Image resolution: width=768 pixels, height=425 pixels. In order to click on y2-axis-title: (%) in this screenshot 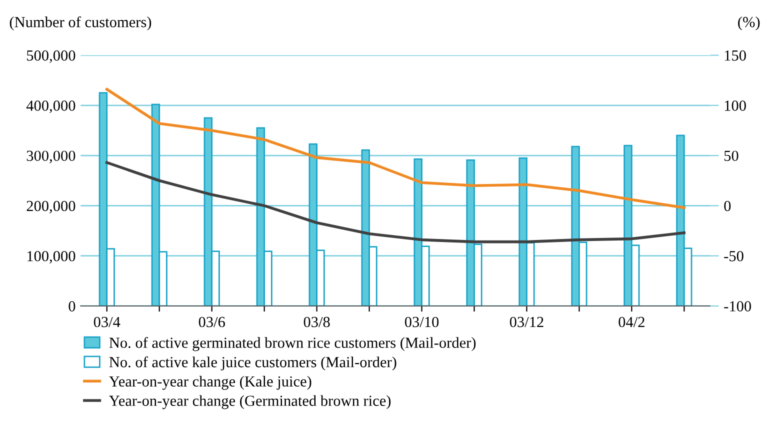, I will do `click(749, 23)`.